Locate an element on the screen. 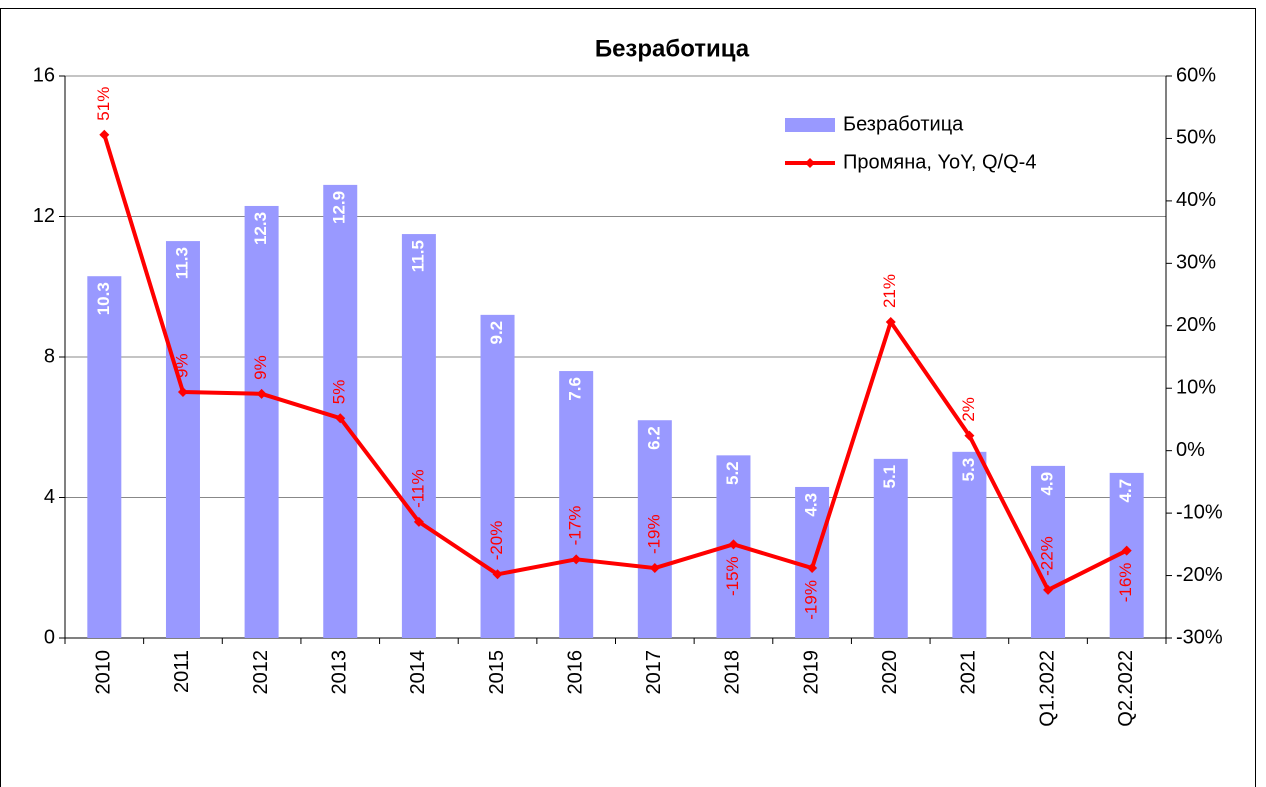 Image resolution: width=1266 pixels, height=787 pixels. y2-tick-label: 30% is located at coordinates (1196, 263).